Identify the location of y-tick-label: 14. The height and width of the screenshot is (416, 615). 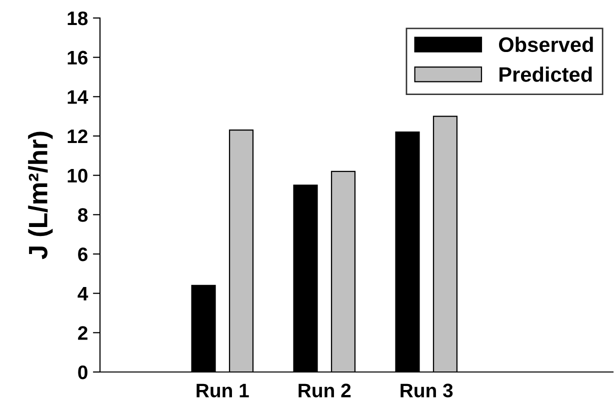
(78, 97).